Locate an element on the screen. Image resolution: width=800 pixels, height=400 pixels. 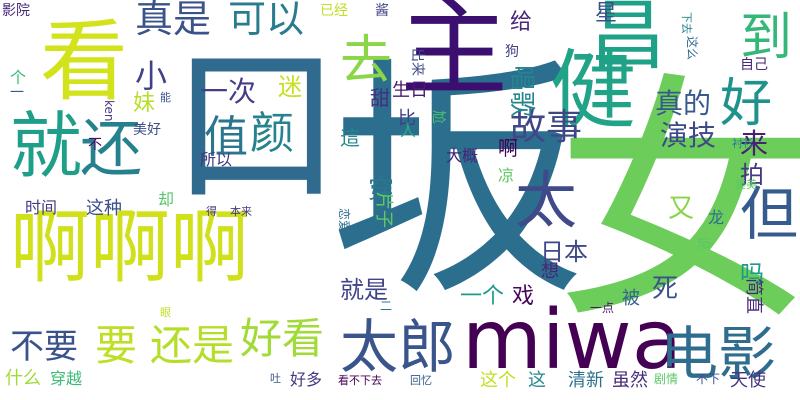
word-keyi: 可以 is located at coordinates (266, 20).